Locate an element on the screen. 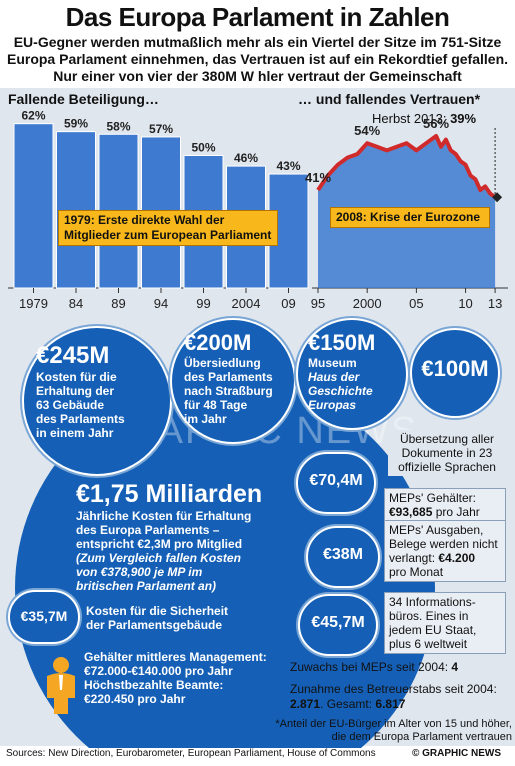  stats-line-1-value: 4 is located at coordinates (455, 667).